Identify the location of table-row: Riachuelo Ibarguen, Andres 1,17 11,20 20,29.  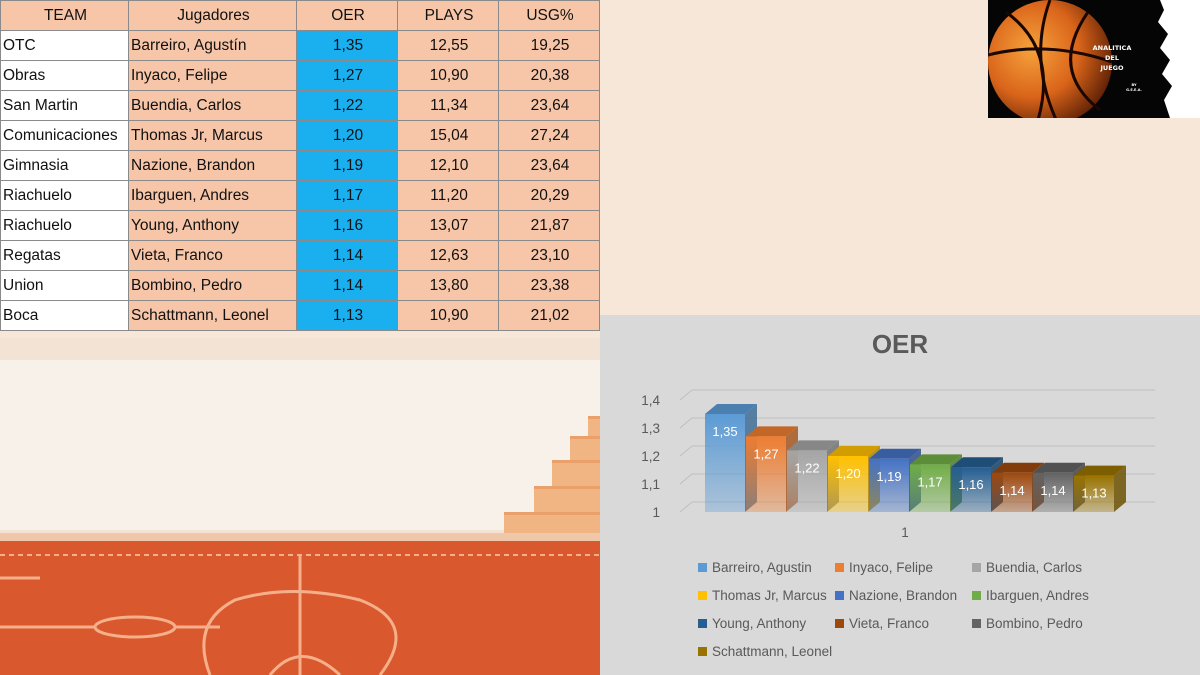
(300, 195).